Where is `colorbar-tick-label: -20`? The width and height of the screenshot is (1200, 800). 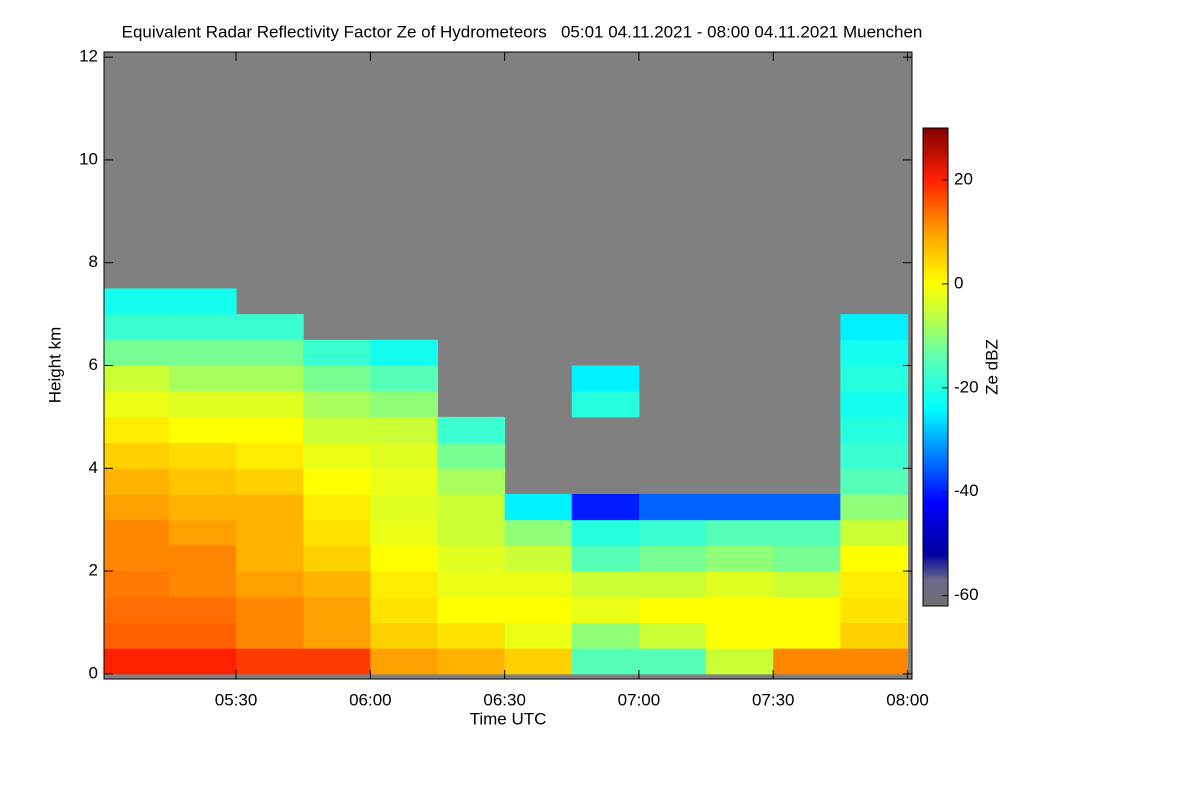
colorbar-tick-label: -20 is located at coordinates (966, 386).